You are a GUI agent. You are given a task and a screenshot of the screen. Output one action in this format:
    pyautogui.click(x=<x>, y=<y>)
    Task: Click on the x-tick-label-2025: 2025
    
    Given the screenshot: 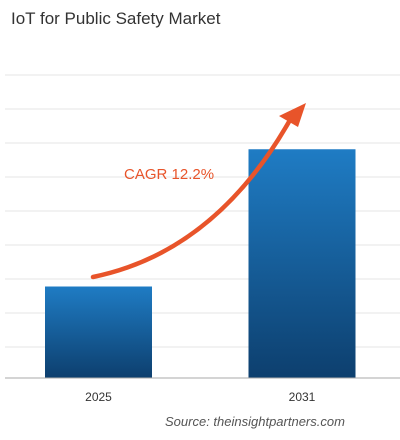 What is the action you would take?
    pyautogui.click(x=98, y=397)
    